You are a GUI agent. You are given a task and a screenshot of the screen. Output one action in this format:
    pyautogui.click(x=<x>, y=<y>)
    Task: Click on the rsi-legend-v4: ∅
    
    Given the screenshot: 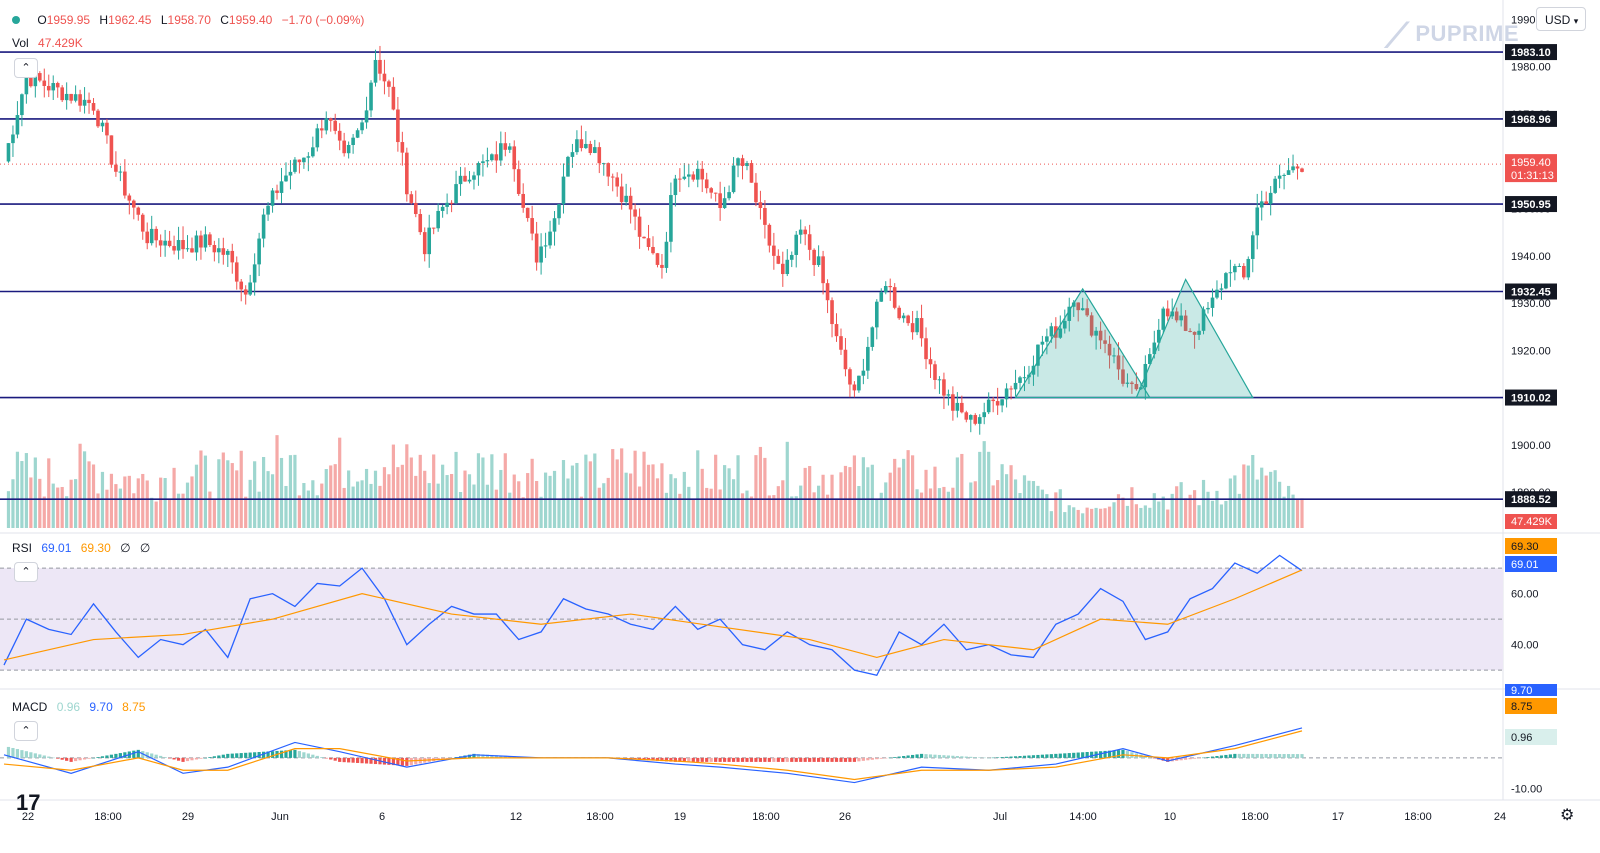 What is the action you would take?
    pyautogui.click(x=145, y=548)
    